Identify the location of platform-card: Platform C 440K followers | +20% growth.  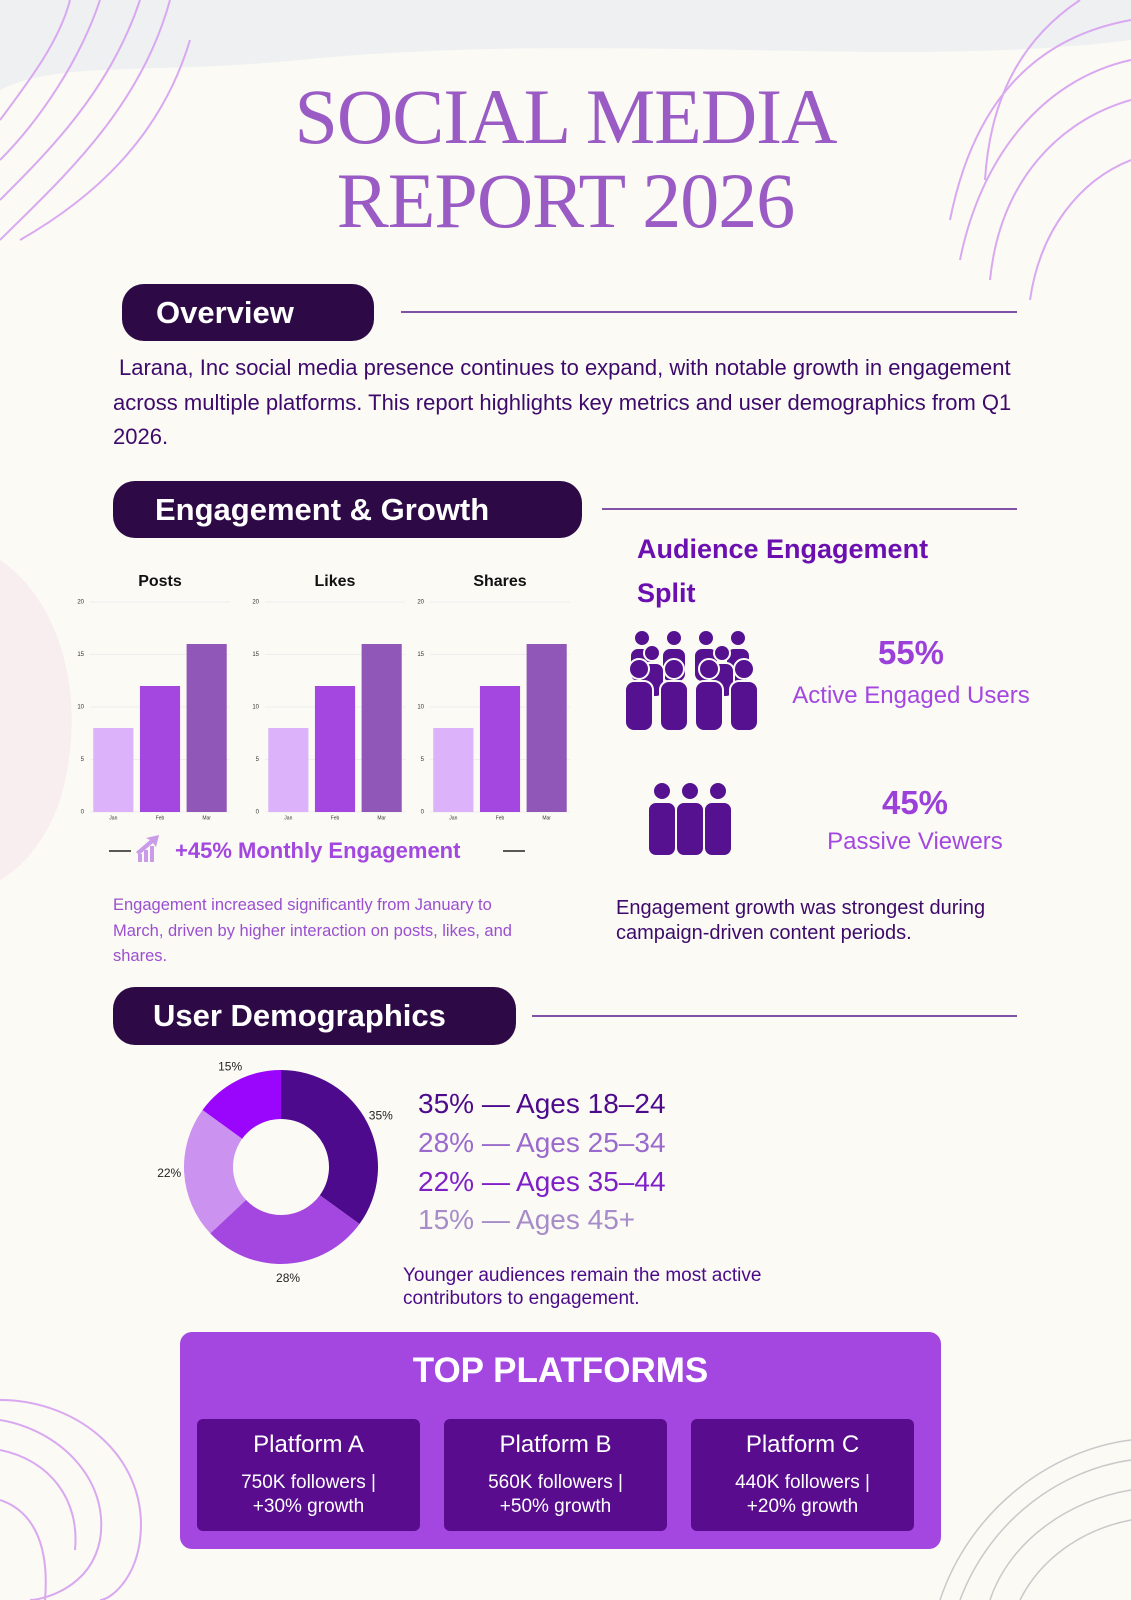
(802, 1475).